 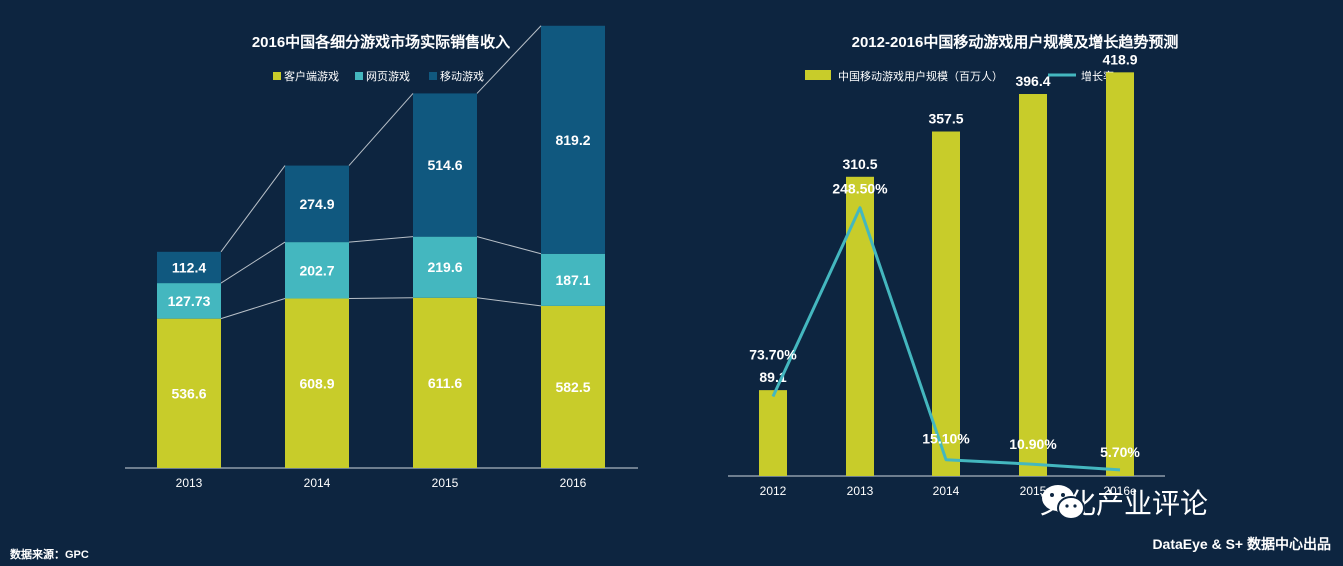 I want to click on right-x-tick-2012: 2012, so click(x=773, y=491).